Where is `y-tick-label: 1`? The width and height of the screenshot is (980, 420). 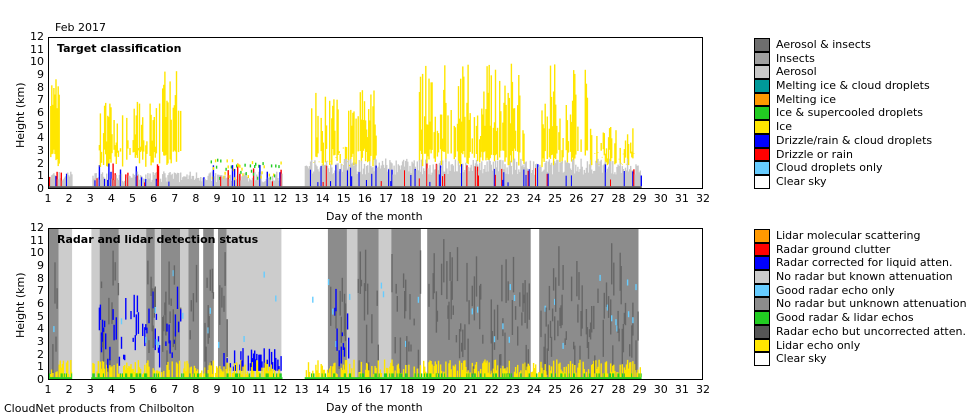
y-tick-label: 1 is located at coordinates (40, 367).